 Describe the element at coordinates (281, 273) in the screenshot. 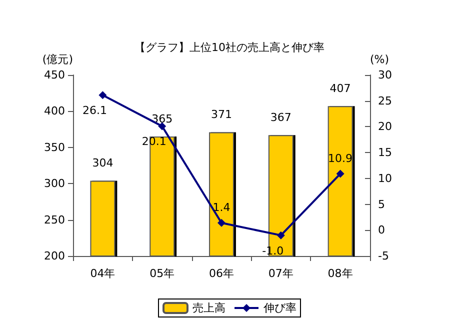

I see `x-tick-label: 07年` at that location.